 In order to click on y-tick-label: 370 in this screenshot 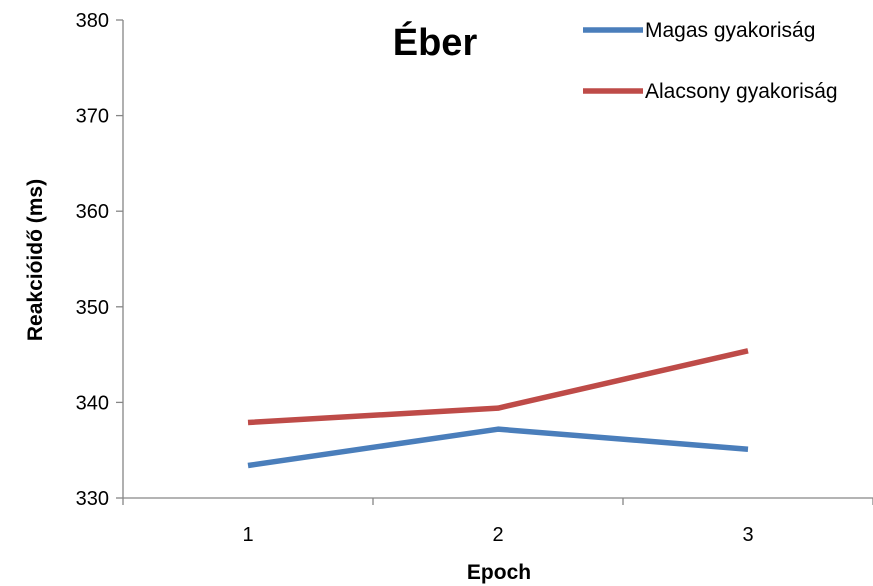, I will do `click(92, 117)`.